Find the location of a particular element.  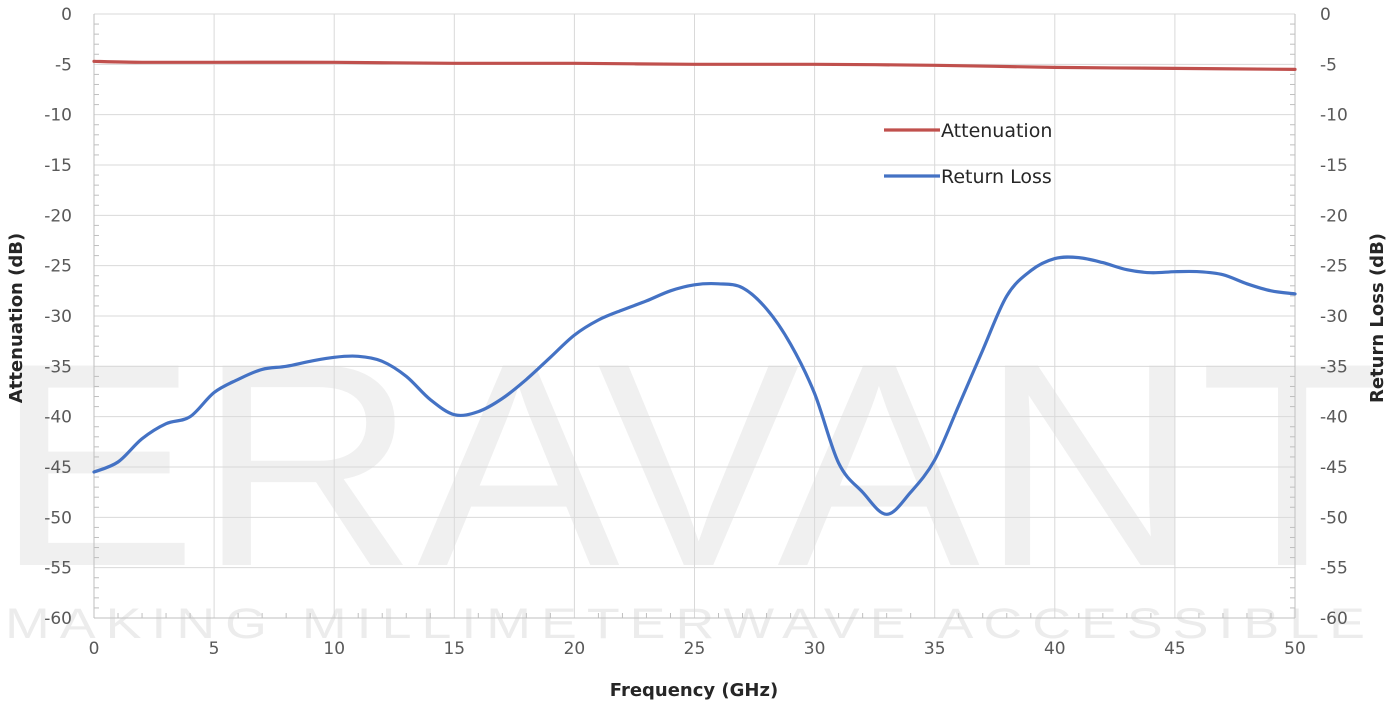

y-tick-label-right: -20 is located at coordinates (1334, 216).